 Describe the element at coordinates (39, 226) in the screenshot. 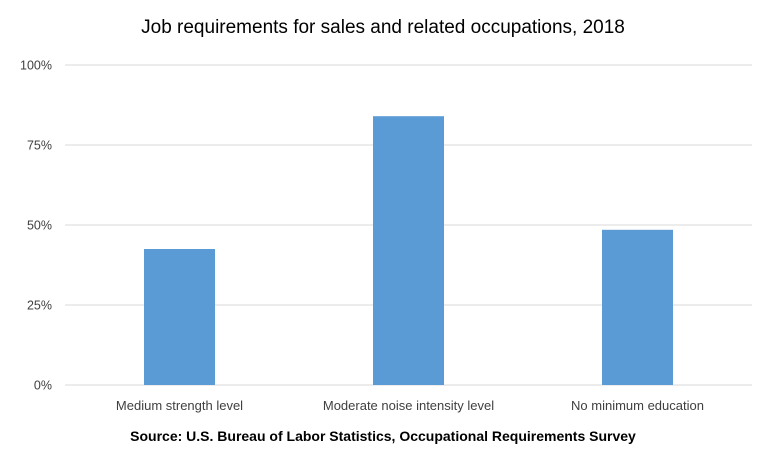

I see `y-tick-label: 50%` at that location.